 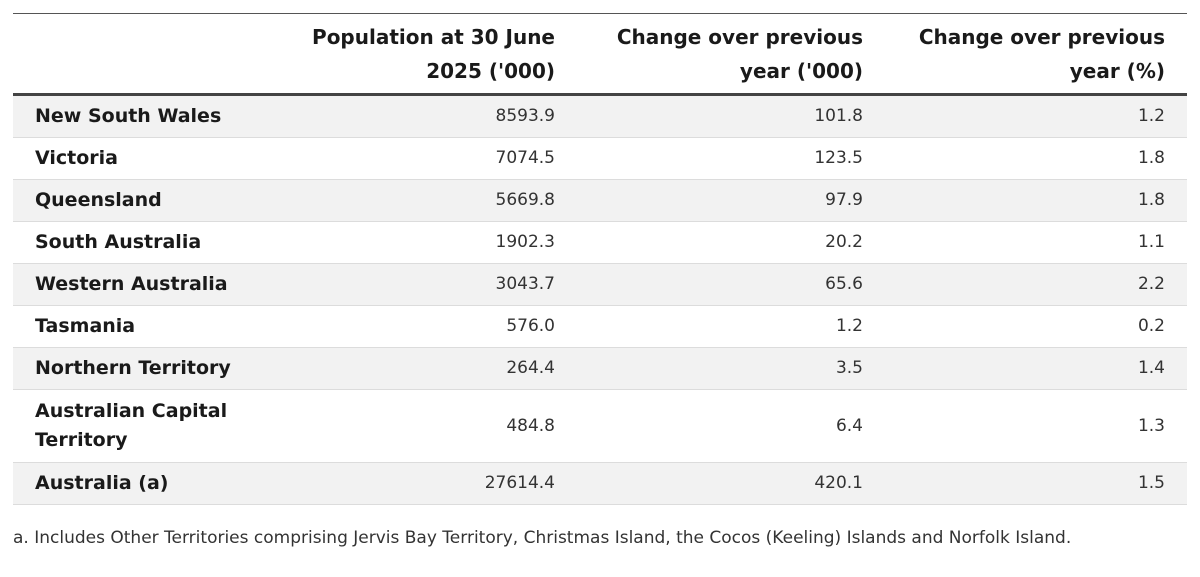 What do you see at coordinates (731, 483) in the screenshot?
I see `row-change-000: 420.1` at bounding box center [731, 483].